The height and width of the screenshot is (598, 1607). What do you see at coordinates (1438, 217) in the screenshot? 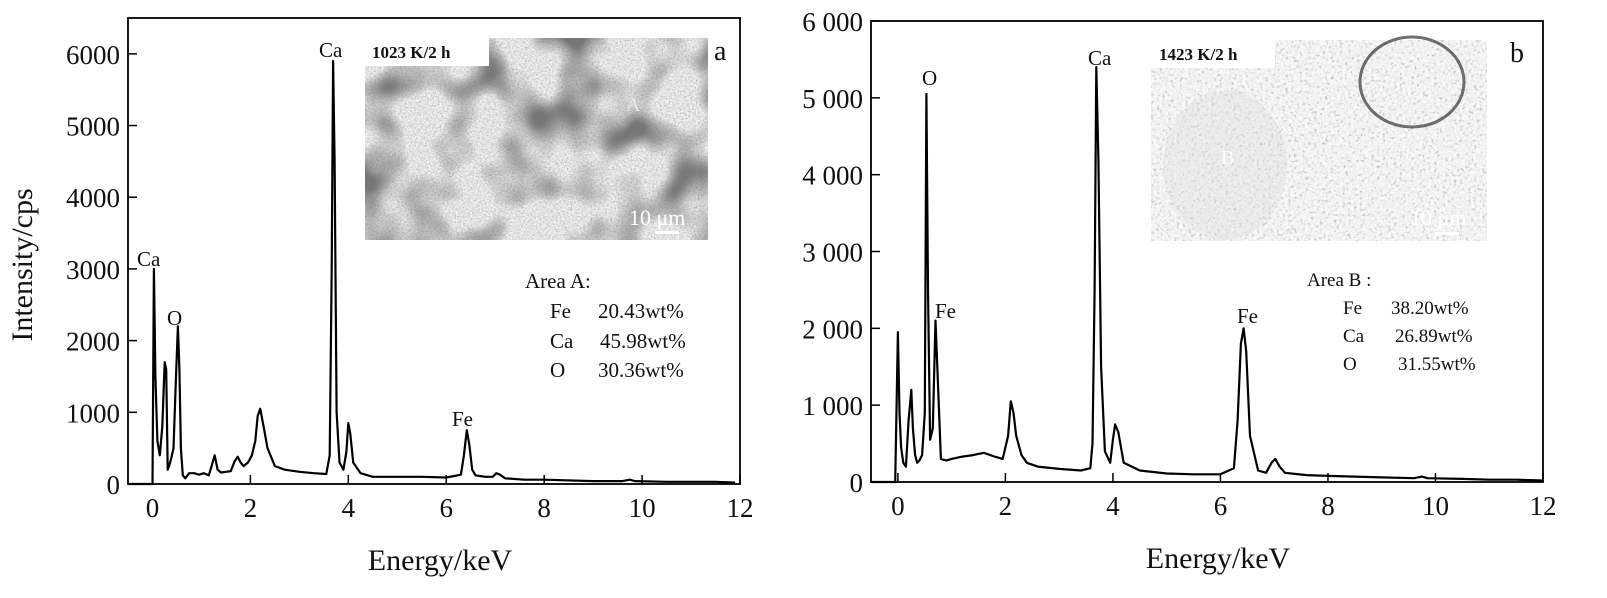
I see `inset-scale-label-b: 10 μm` at bounding box center [1438, 217].